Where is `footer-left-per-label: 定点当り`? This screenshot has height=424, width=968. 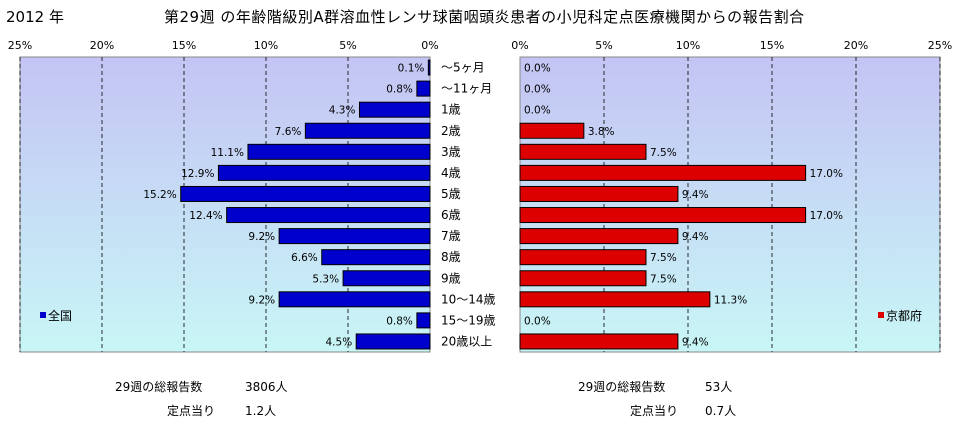 footer-left-per-label: 定点当り is located at coordinates (191, 411).